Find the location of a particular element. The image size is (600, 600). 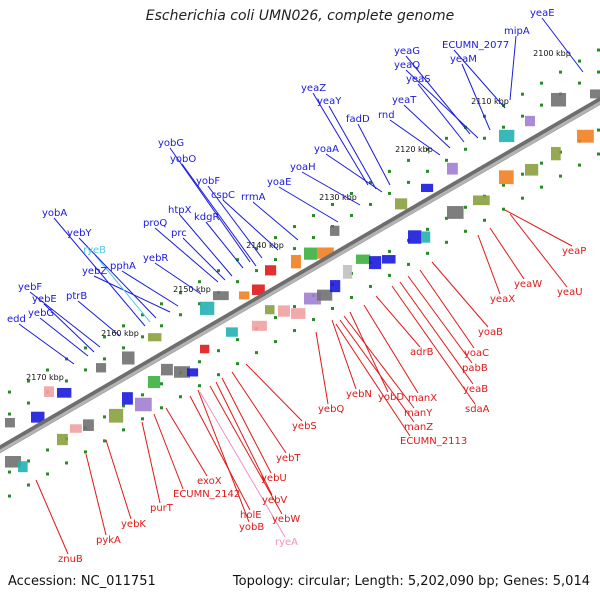

gene-label-rnd: rnd is located at coordinates (386, 115).